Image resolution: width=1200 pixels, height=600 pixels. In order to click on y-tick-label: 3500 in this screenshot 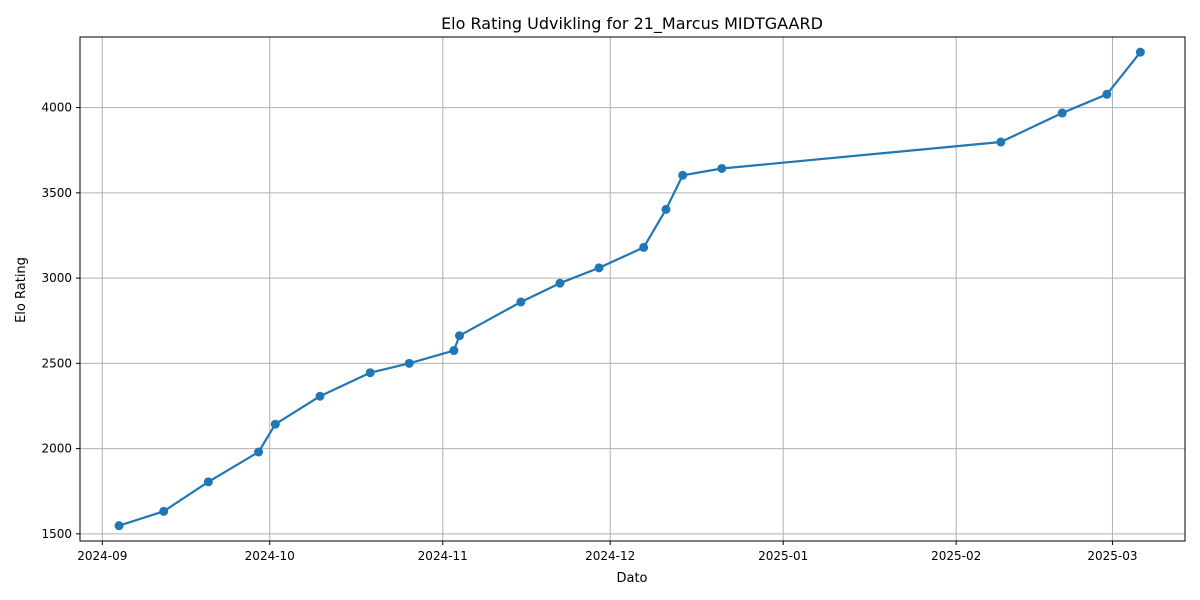, I will do `click(56, 193)`.